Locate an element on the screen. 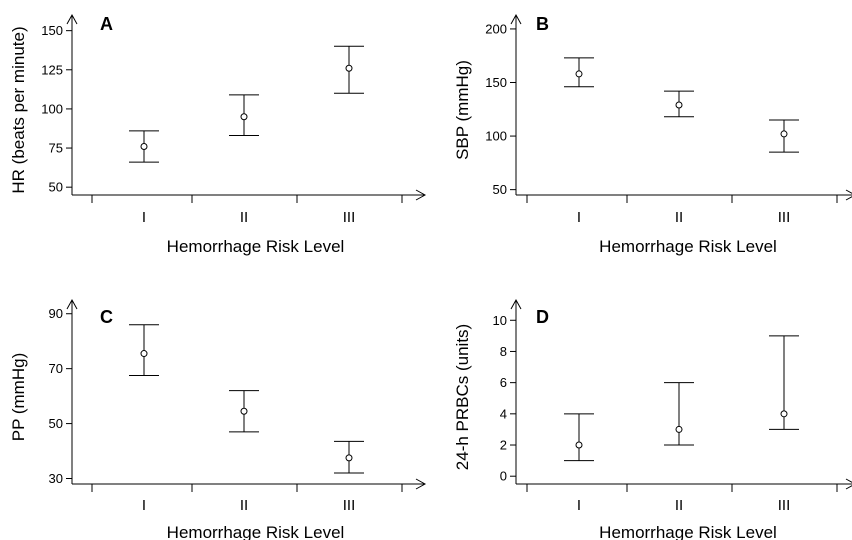  y-axis-title: 24-h PRBCs (units) is located at coordinates (462, 397).